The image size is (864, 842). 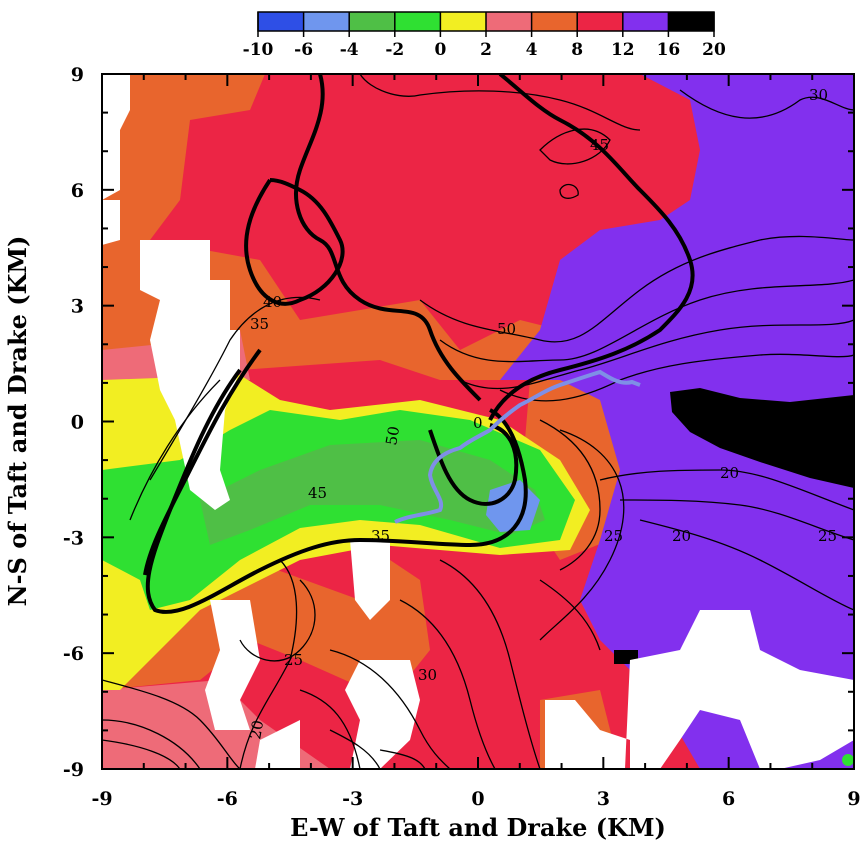 What do you see at coordinates (73, 538) in the screenshot?
I see `y-tick-label: -3` at bounding box center [73, 538].